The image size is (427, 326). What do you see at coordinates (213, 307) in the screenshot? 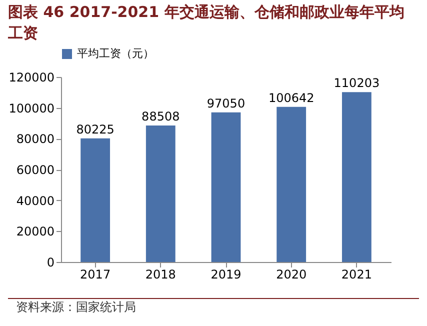
I see `text: 资料来源：国家统计局` at bounding box center [213, 307].